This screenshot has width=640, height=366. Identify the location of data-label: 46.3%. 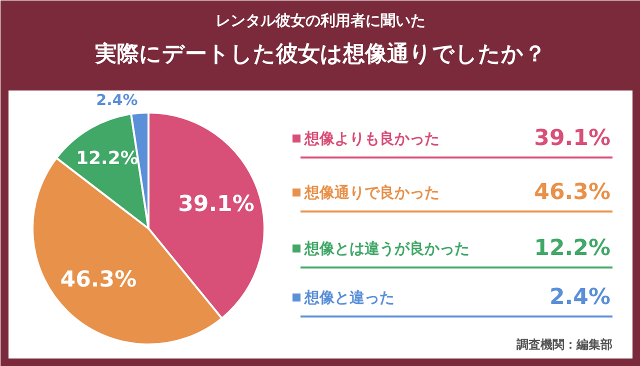
(98, 280).